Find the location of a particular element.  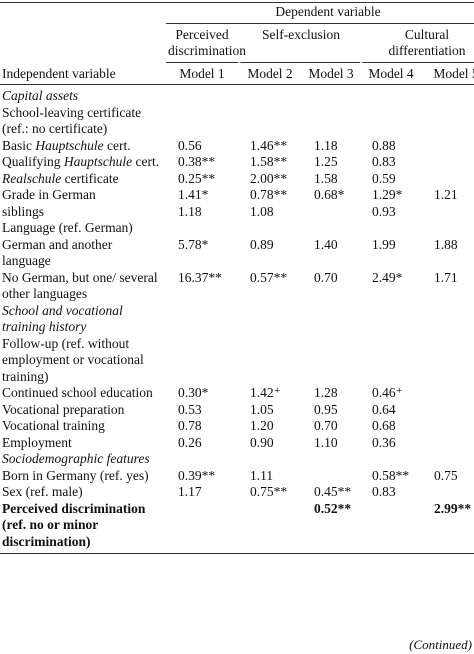

cell-value: 0.38** is located at coordinates (197, 161).